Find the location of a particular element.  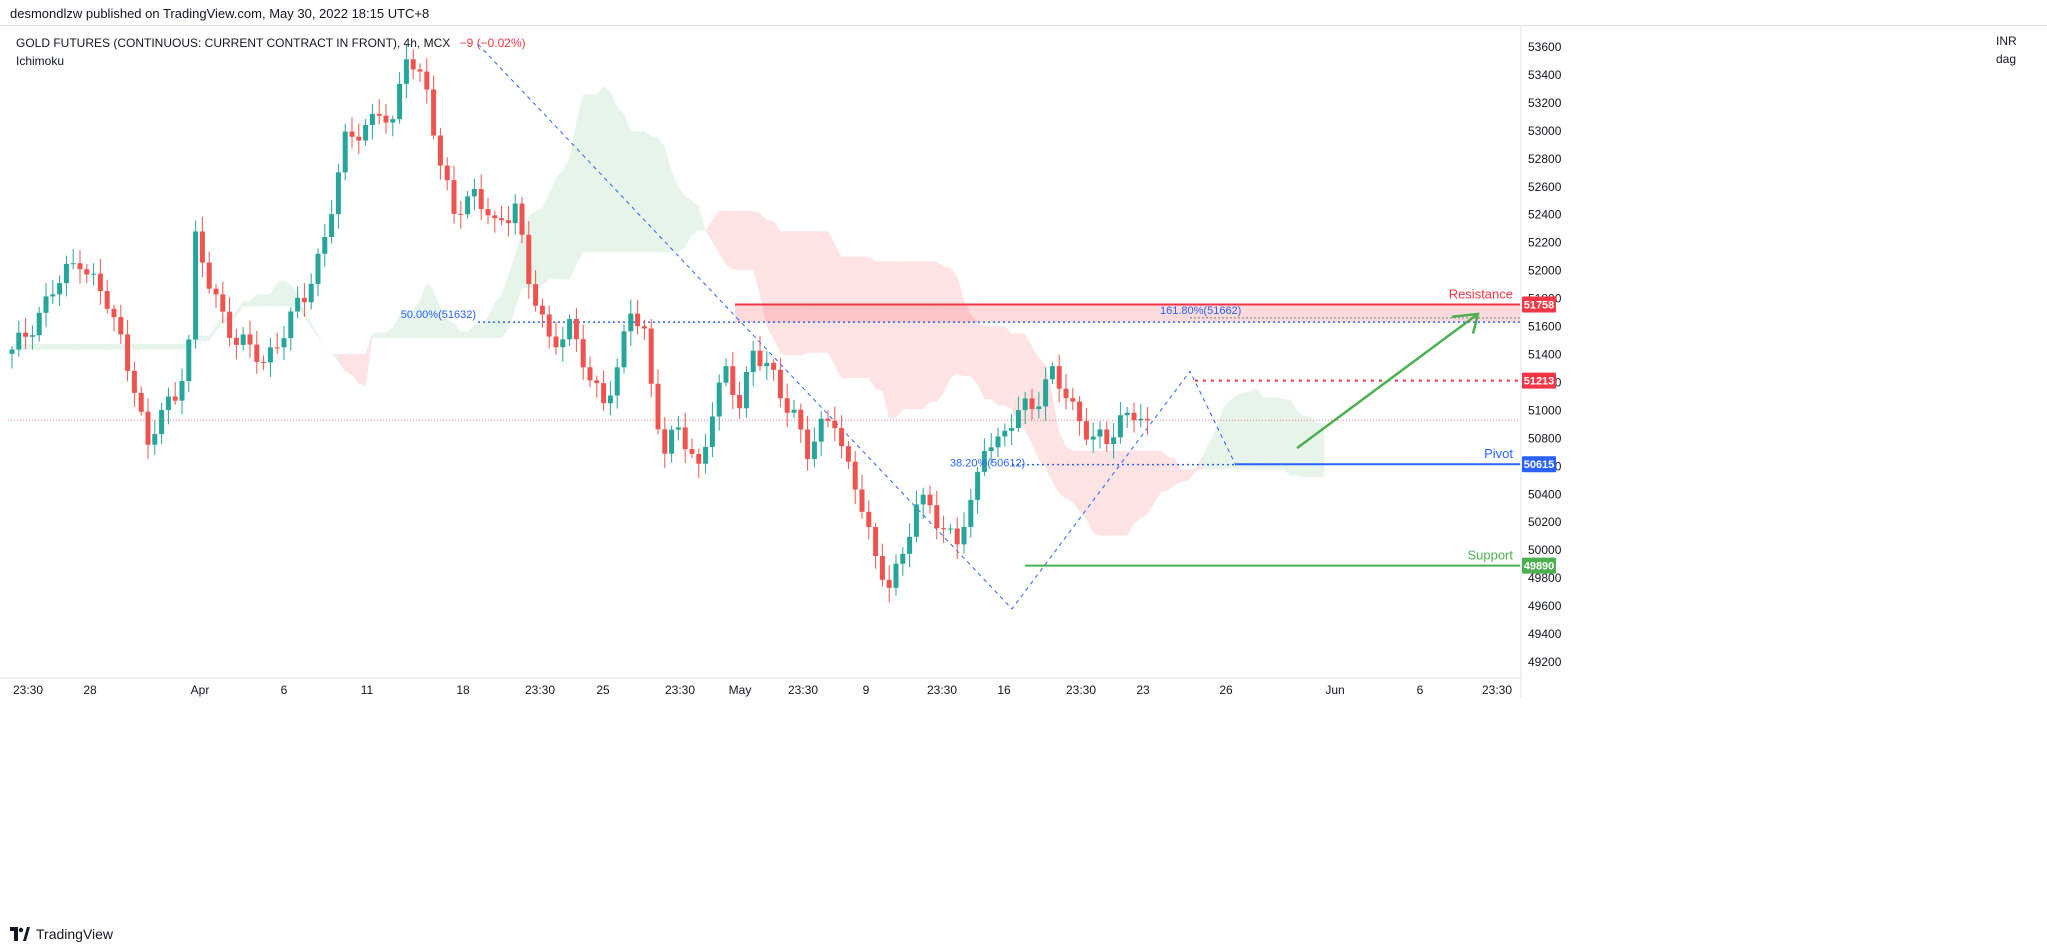

price-tick: 49200 is located at coordinates (1545, 662).